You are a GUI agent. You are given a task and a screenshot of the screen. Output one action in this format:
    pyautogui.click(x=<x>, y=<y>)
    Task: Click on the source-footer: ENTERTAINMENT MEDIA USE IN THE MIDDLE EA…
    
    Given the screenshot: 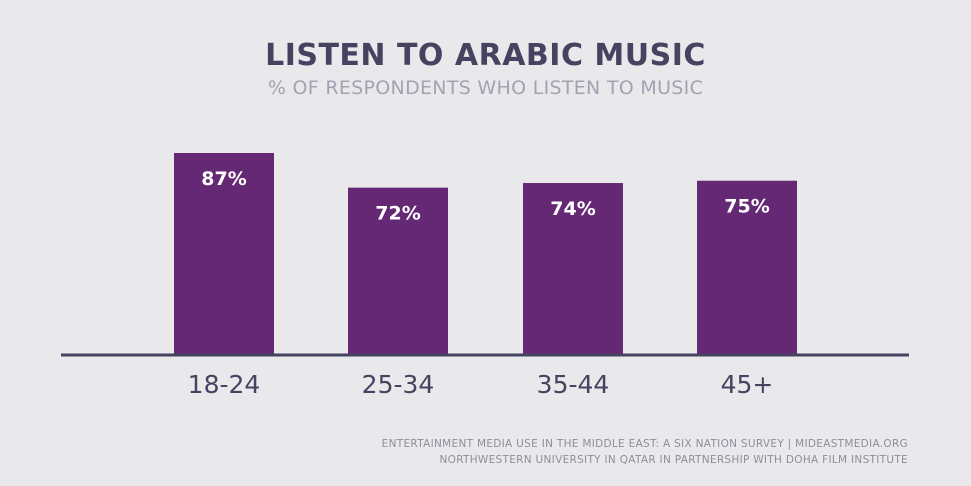 What is the action you would take?
    pyautogui.click(x=645, y=452)
    